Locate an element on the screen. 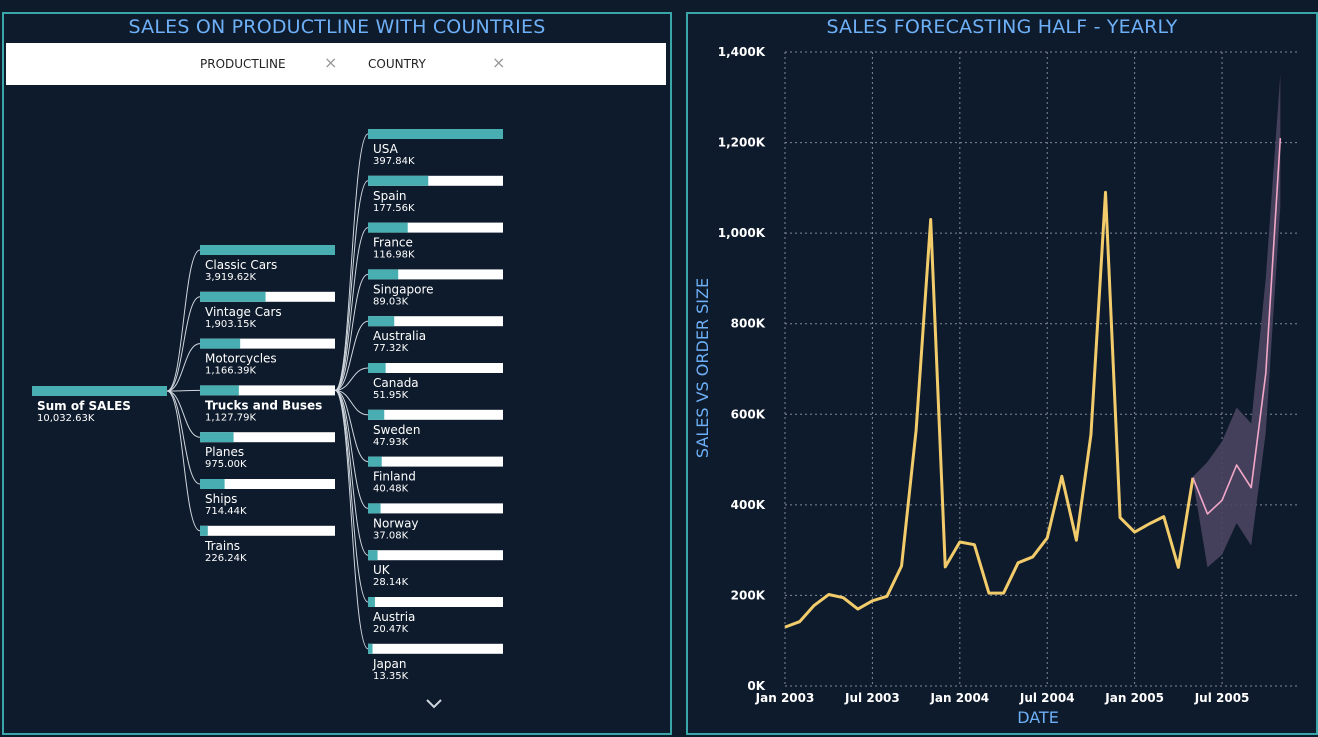 The image size is (1318, 737). country-bar-5-track is located at coordinates (435, 368).